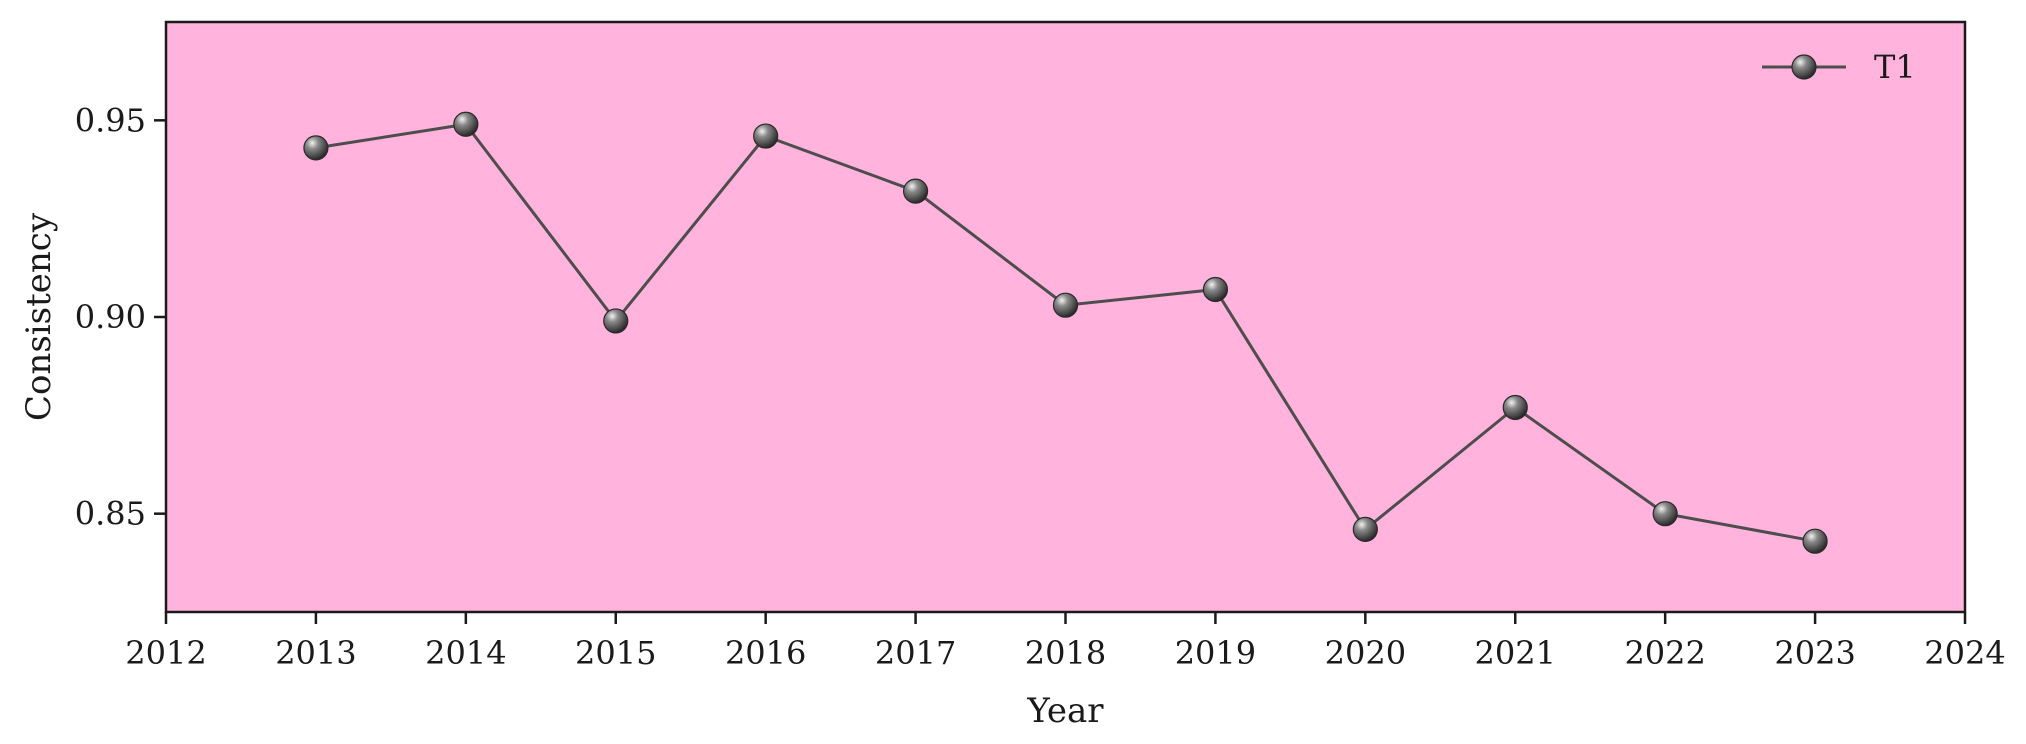  What do you see at coordinates (315, 653) in the screenshot?
I see `x-tick-label: 2013` at bounding box center [315, 653].